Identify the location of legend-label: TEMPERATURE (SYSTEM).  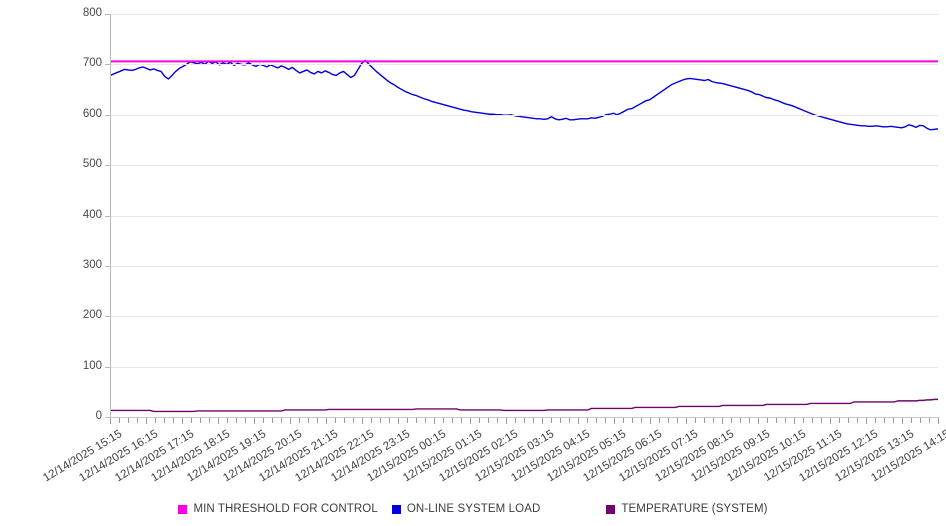
(694, 509).